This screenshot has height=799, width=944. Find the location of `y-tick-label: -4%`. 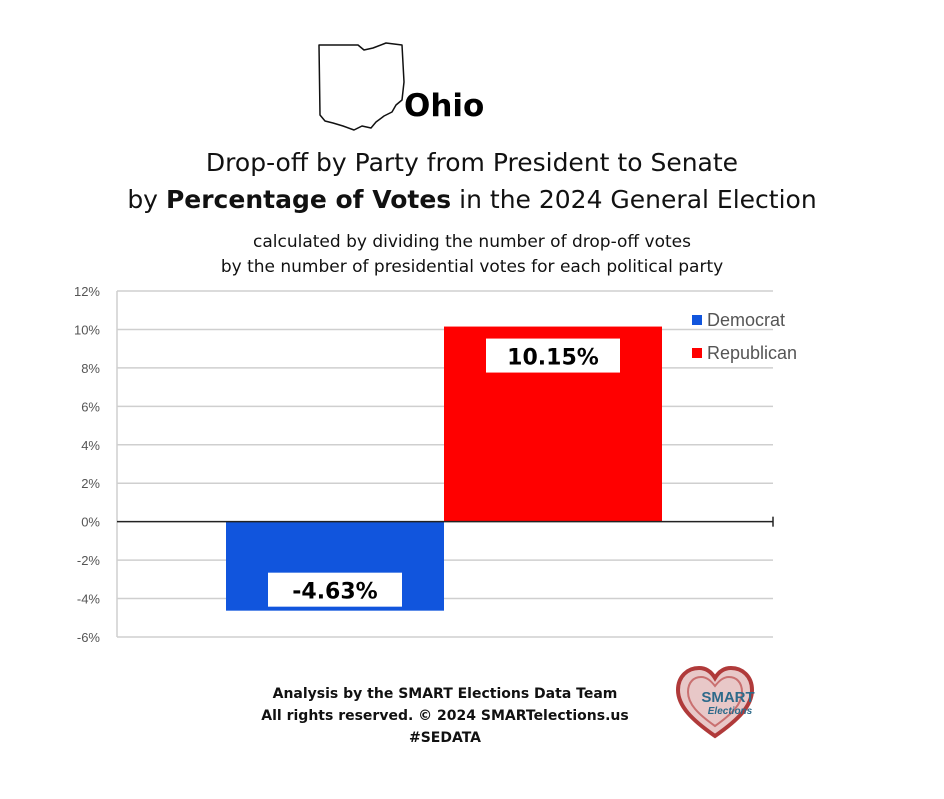

y-tick-label: -4% is located at coordinates (89, 599).